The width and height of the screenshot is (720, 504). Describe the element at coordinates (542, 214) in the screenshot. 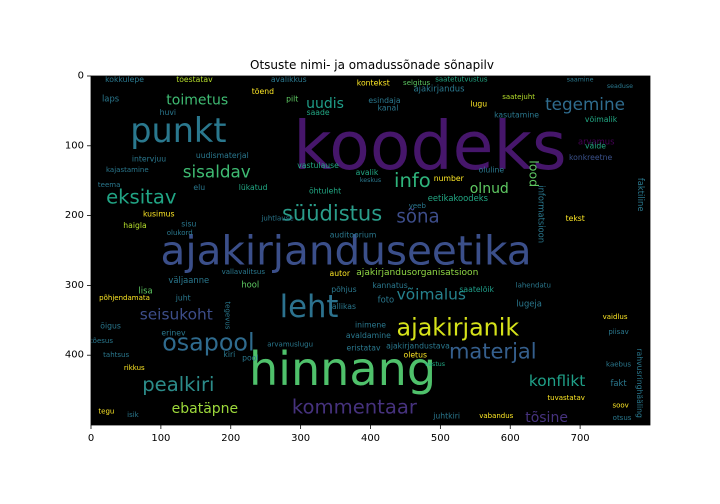

I see `word-27: informatsioon` at that location.